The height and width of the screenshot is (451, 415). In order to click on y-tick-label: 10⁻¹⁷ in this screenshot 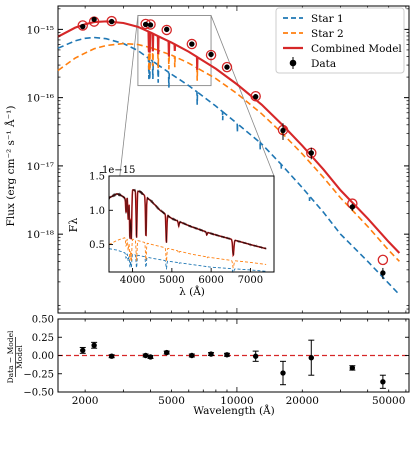, I will do `click(40, 167)`.